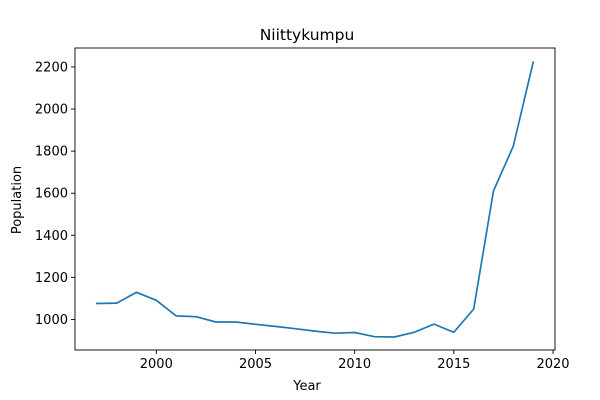  Describe the element at coordinates (51, 110) in the screenshot. I see `y-tick-label: 2000` at that location.